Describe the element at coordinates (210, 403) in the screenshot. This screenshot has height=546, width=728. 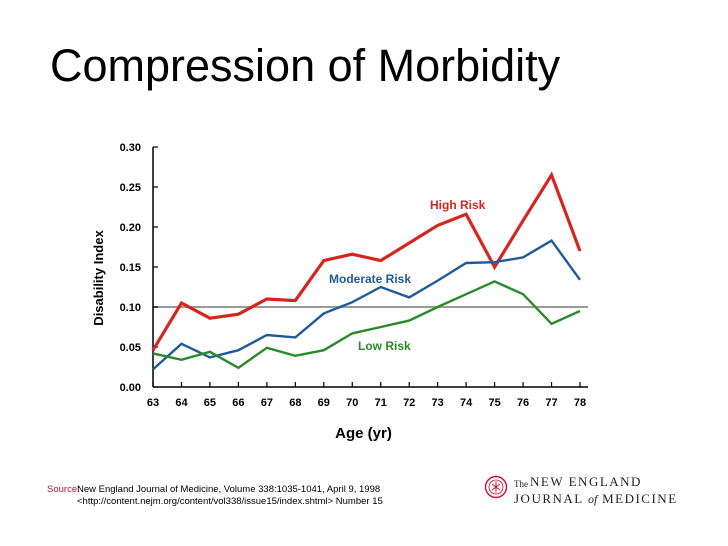
I see `x-tick-label: 65` at that location.